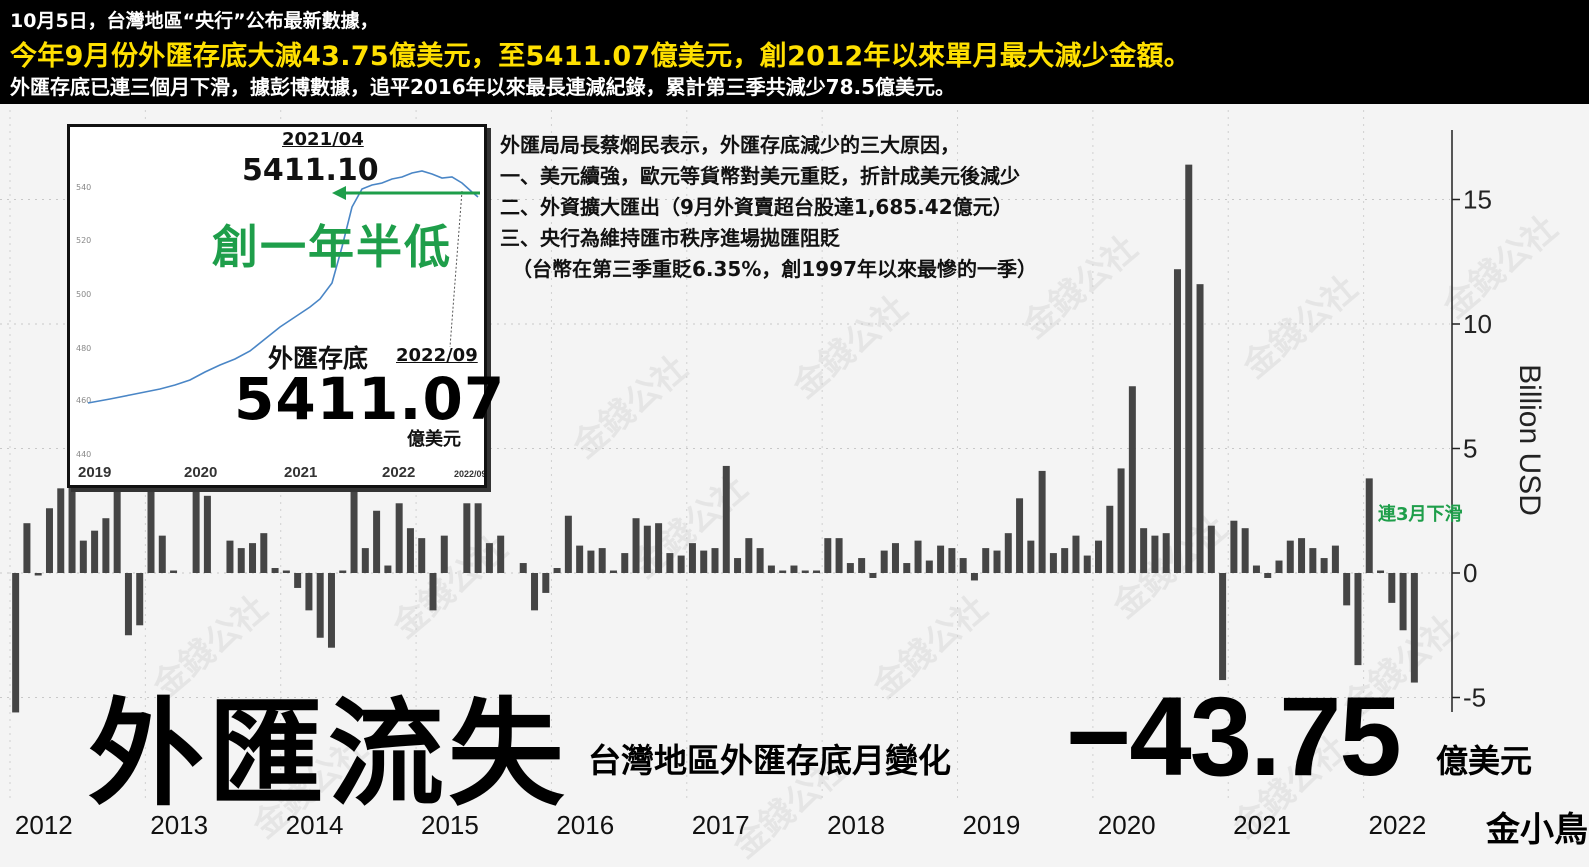  Describe the element at coordinates (194, 21) in the screenshot. I see `headline-line-1: 10月5日，台灣地區“央行”公布最新數據，` at that location.